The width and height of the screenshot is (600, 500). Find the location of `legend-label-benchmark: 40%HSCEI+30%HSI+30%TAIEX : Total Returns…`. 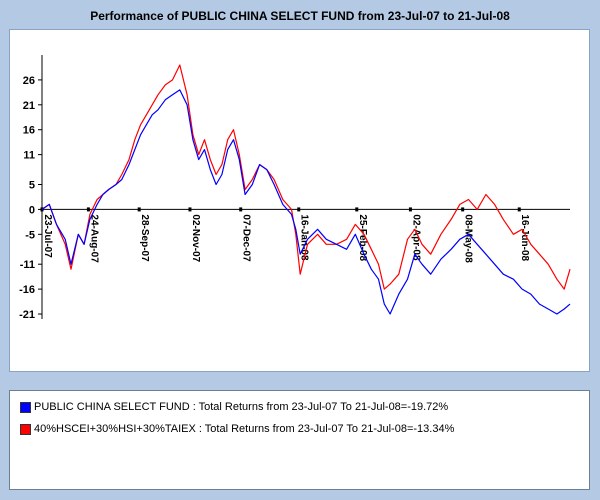

legend-label-benchmark: 40%HSCEI+30%HSI+30%TAIEX : Total Returns… is located at coordinates (244, 429).